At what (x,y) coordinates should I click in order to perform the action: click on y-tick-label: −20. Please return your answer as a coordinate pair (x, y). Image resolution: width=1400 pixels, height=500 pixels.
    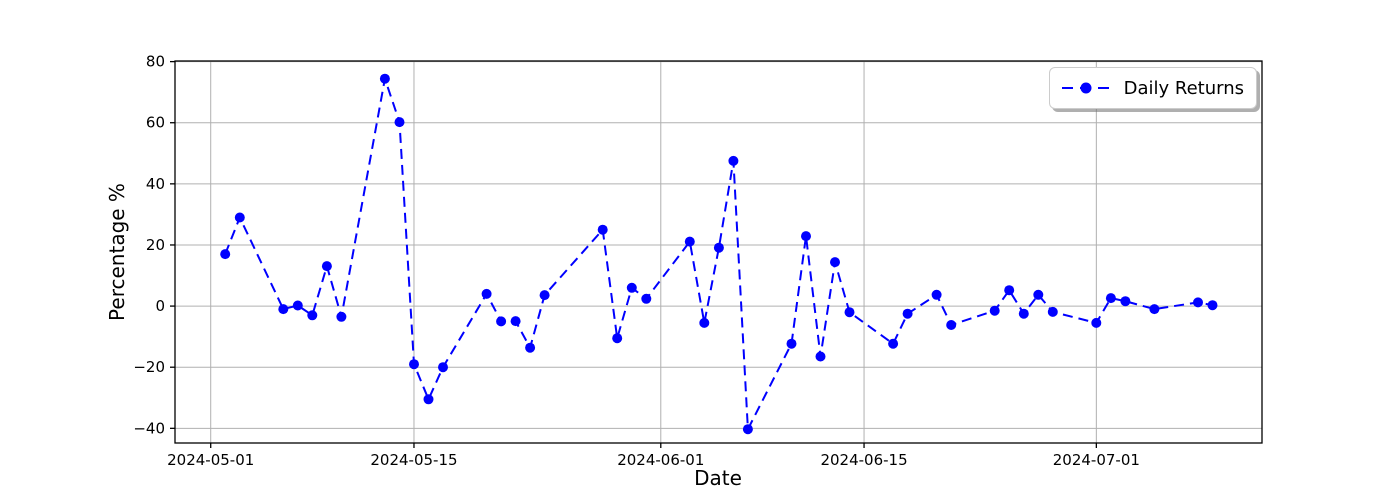
    Looking at the image, I should click on (149, 367).